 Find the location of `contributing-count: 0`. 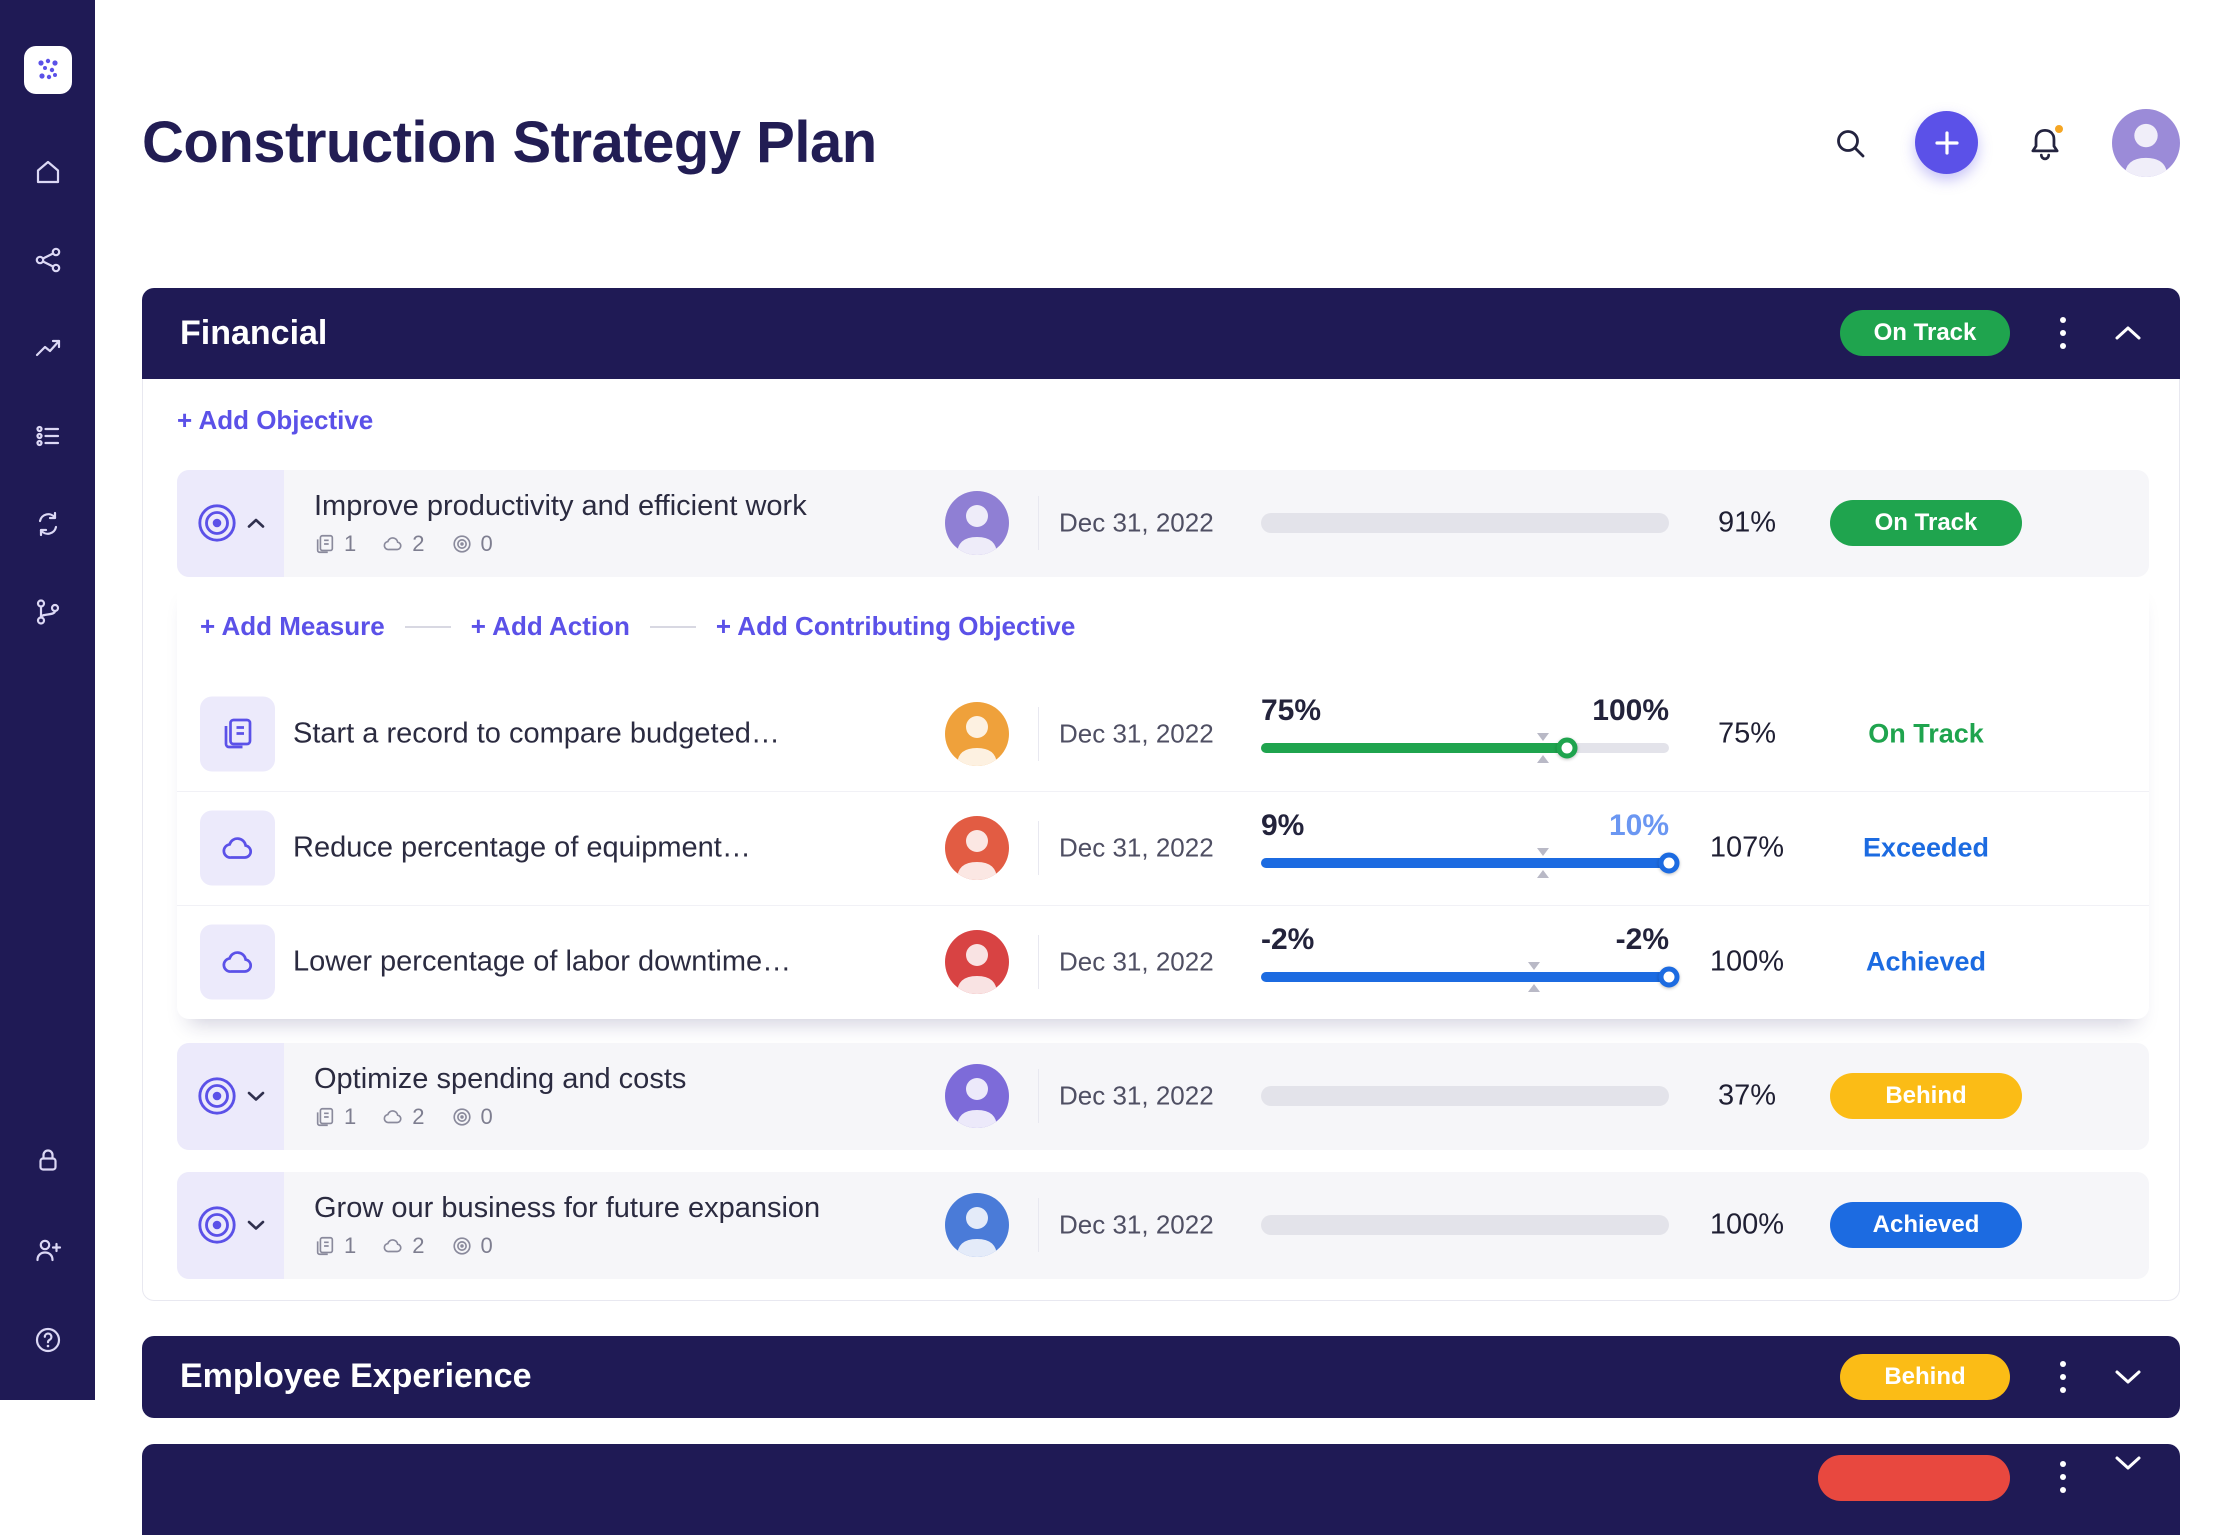

contributing-count: 0 is located at coordinates (472, 1117).